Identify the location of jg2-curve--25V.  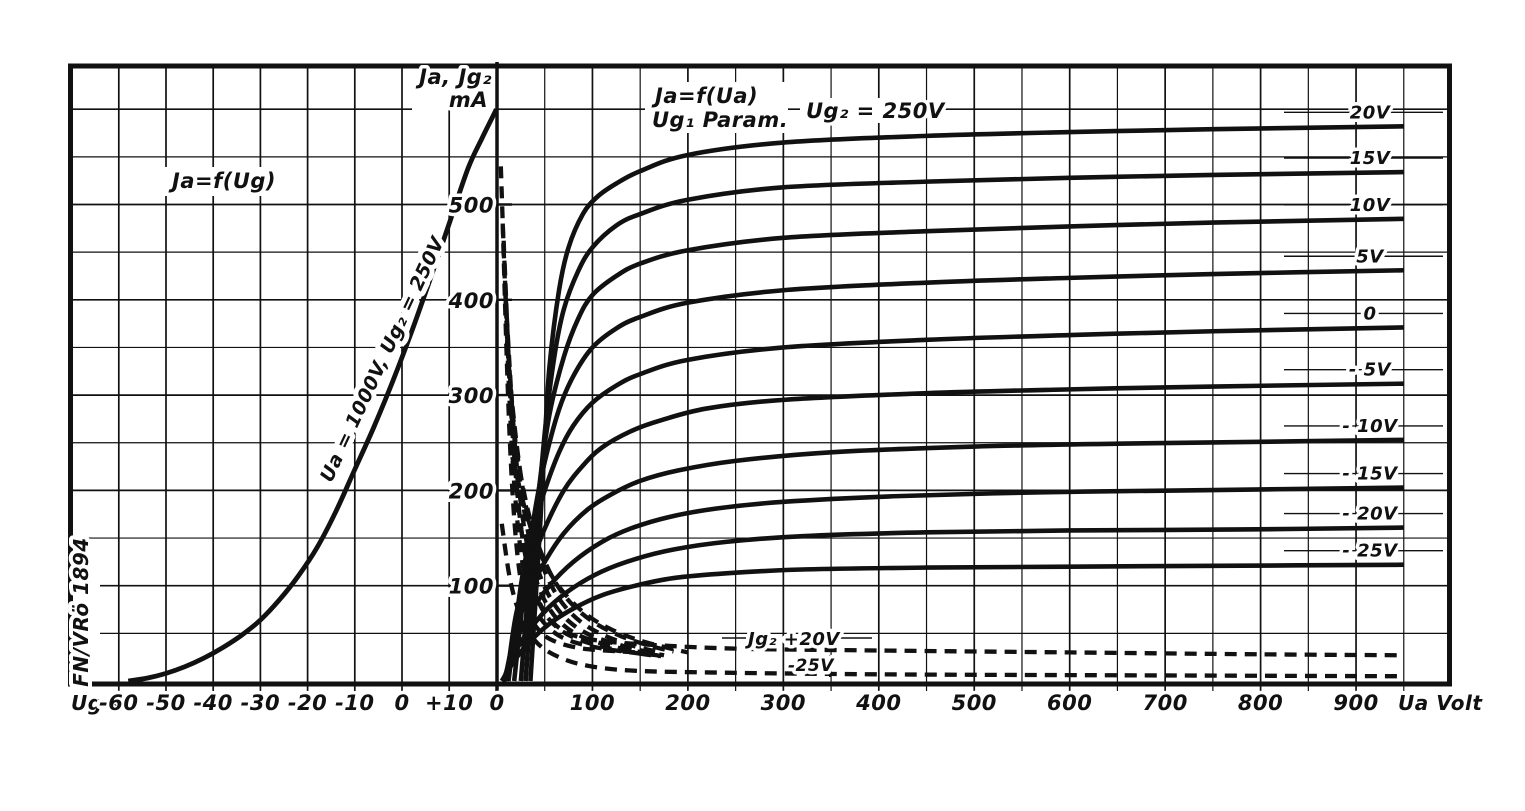
(951, 601).